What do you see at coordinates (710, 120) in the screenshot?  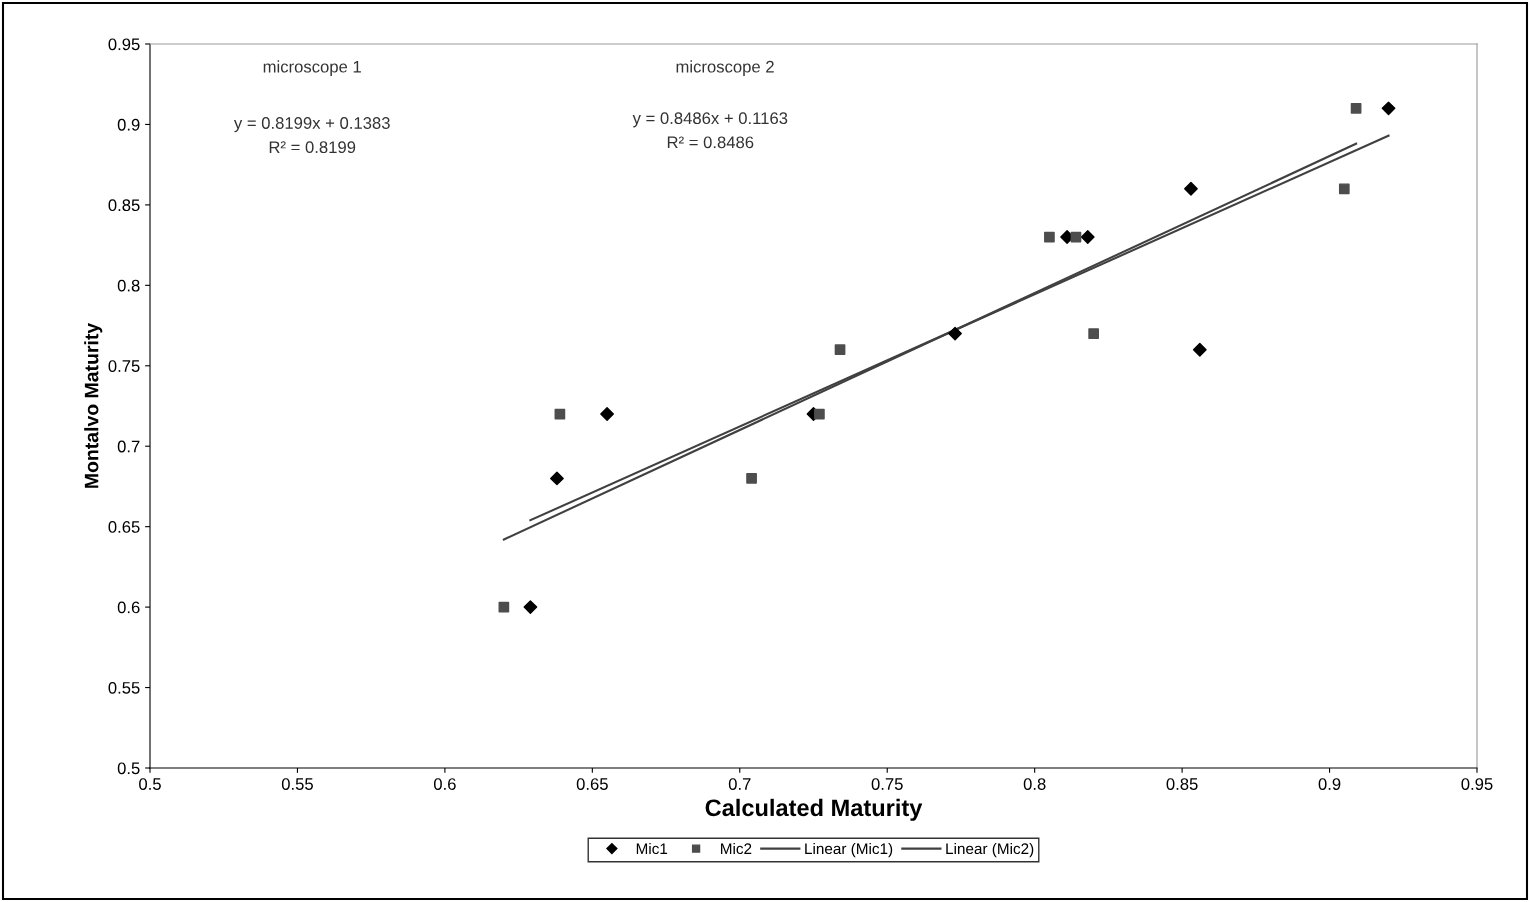 I see `annotation: y = 0.8486x + 0.1163` at bounding box center [710, 120].